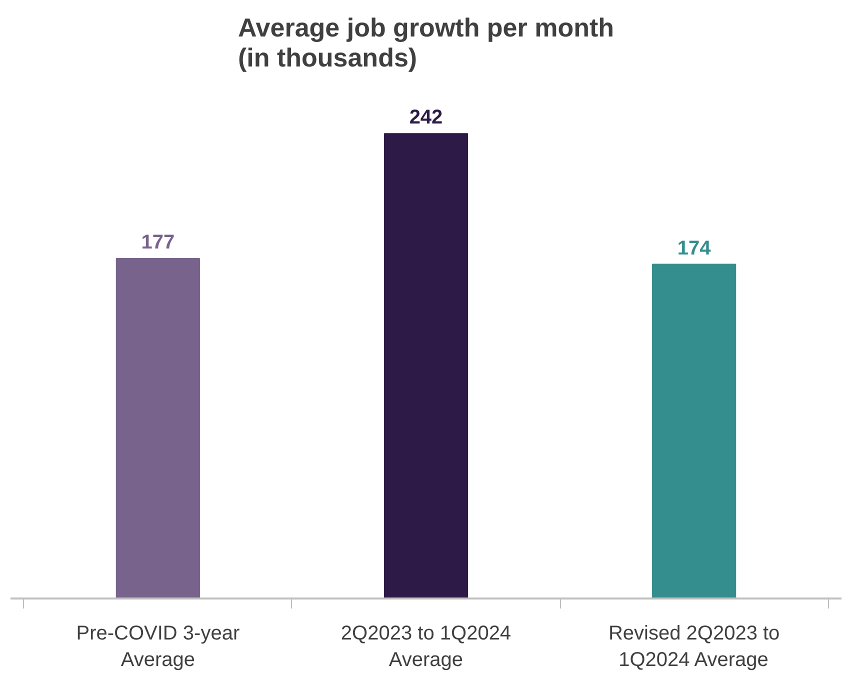 The width and height of the screenshot is (851, 673). What do you see at coordinates (694, 248) in the screenshot?
I see `data-label: 174` at bounding box center [694, 248].